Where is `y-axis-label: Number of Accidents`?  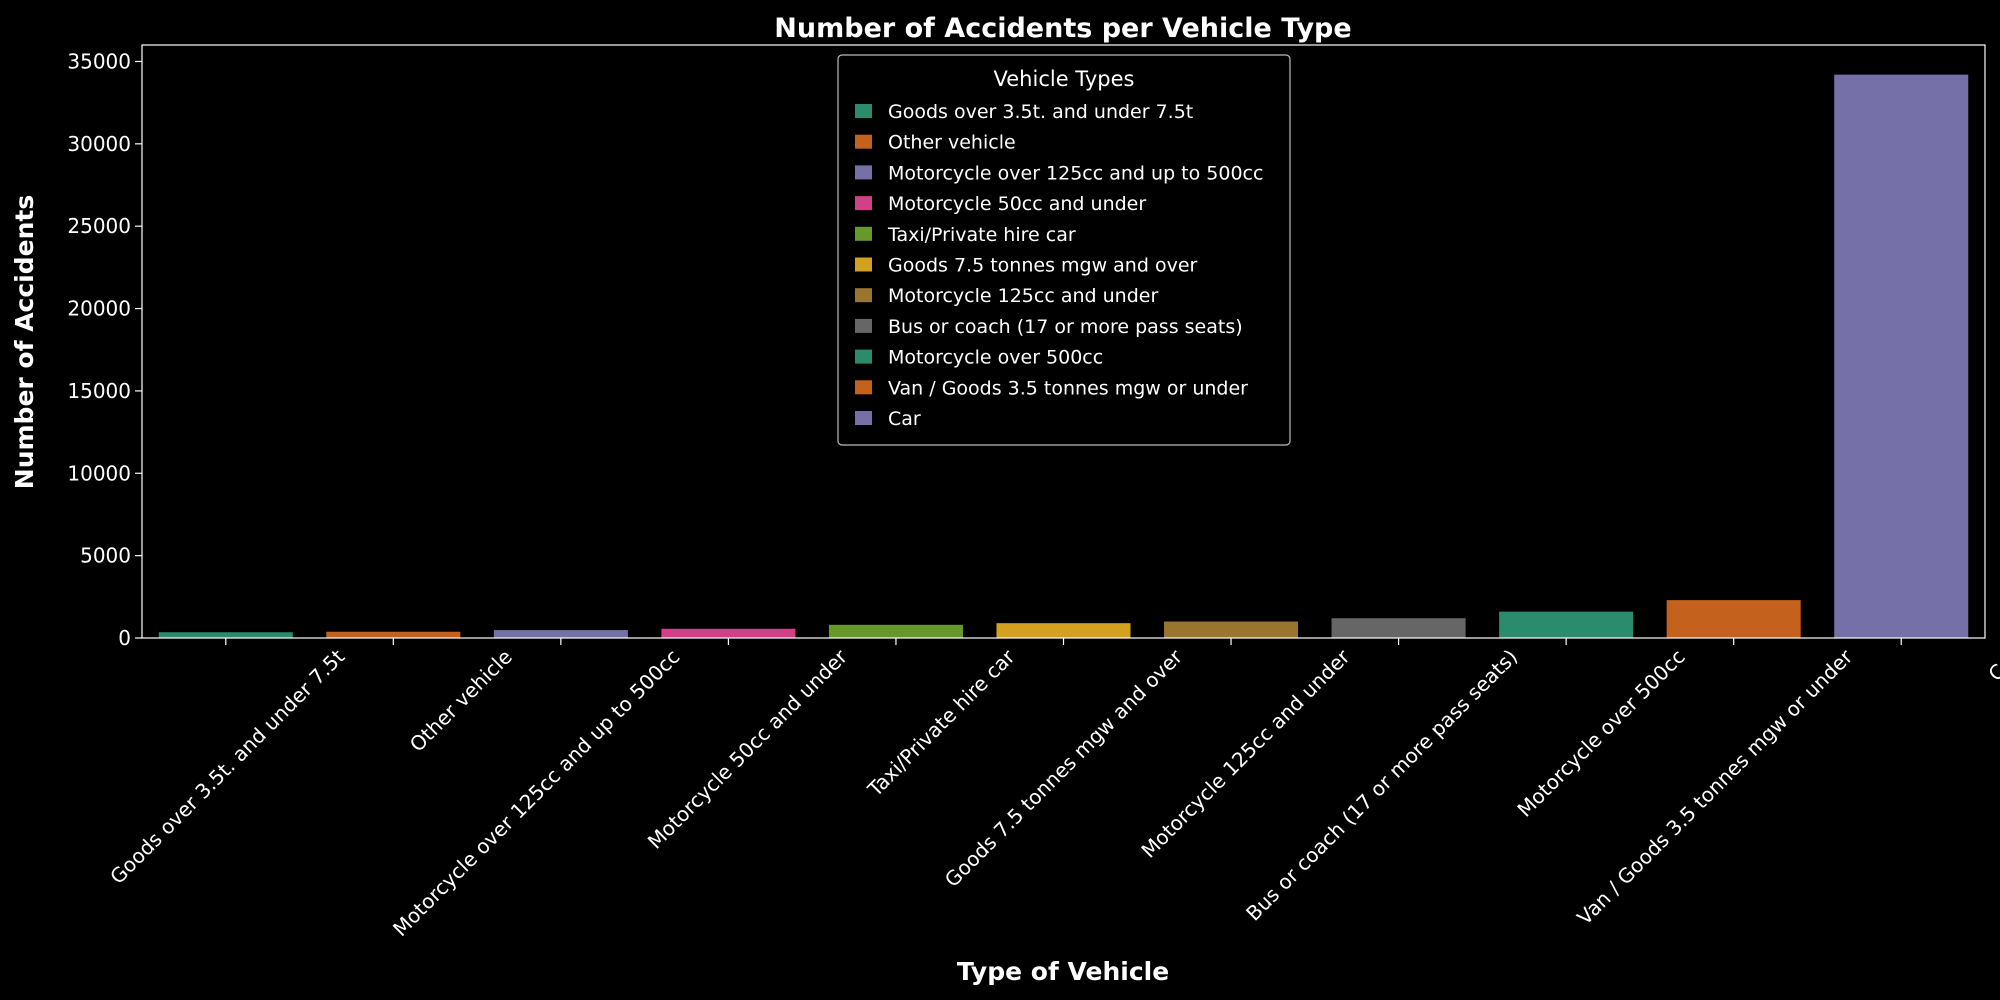 y-axis-label: Number of Accidents is located at coordinates (24, 342).